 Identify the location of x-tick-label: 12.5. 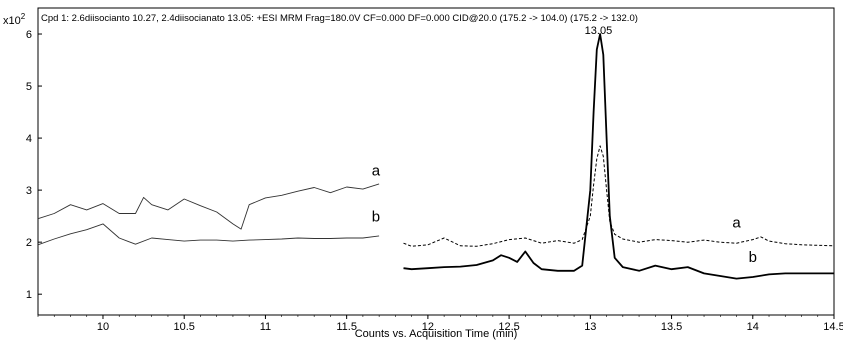
(508, 327).